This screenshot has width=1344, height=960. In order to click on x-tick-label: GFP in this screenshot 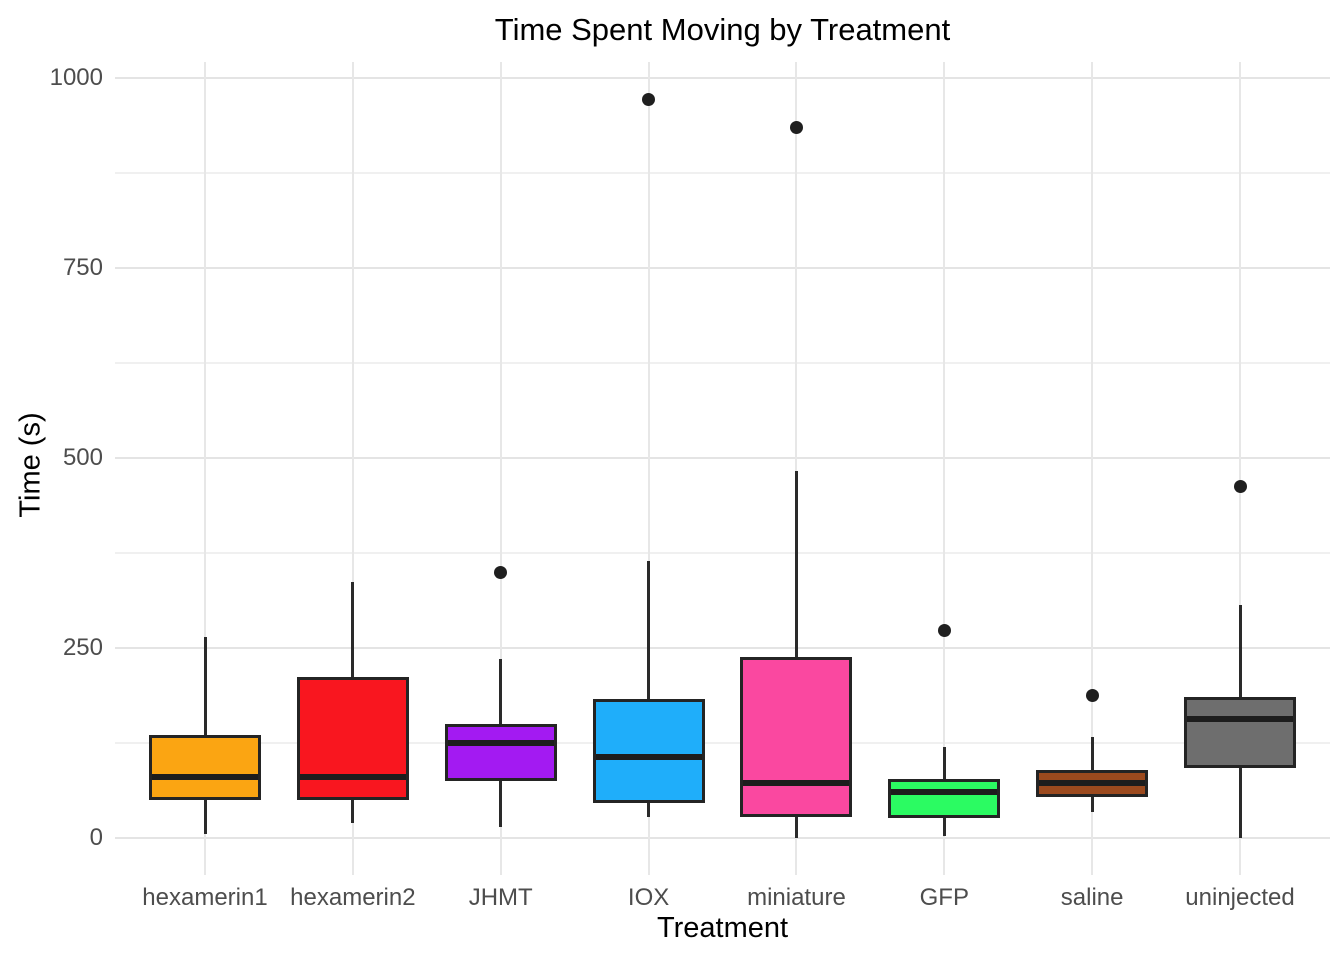, I will do `click(944, 897)`.